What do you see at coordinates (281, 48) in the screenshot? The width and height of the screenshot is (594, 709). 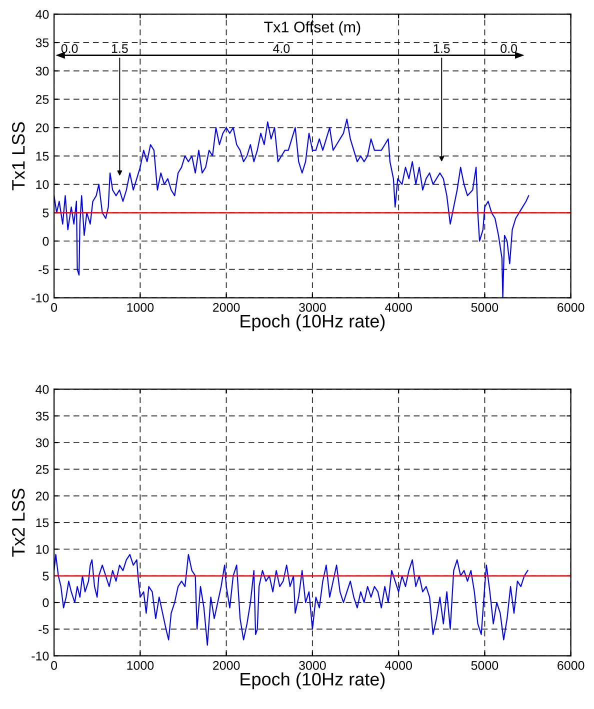 I see `annotation: 4.0` at bounding box center [281, 48].